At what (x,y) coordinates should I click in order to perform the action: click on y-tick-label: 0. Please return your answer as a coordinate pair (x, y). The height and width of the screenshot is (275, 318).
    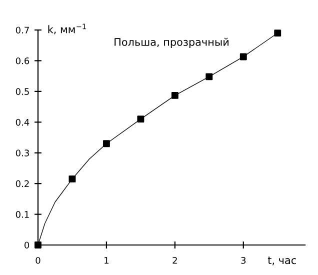
    Looking at the image, I should click on (27, 245).